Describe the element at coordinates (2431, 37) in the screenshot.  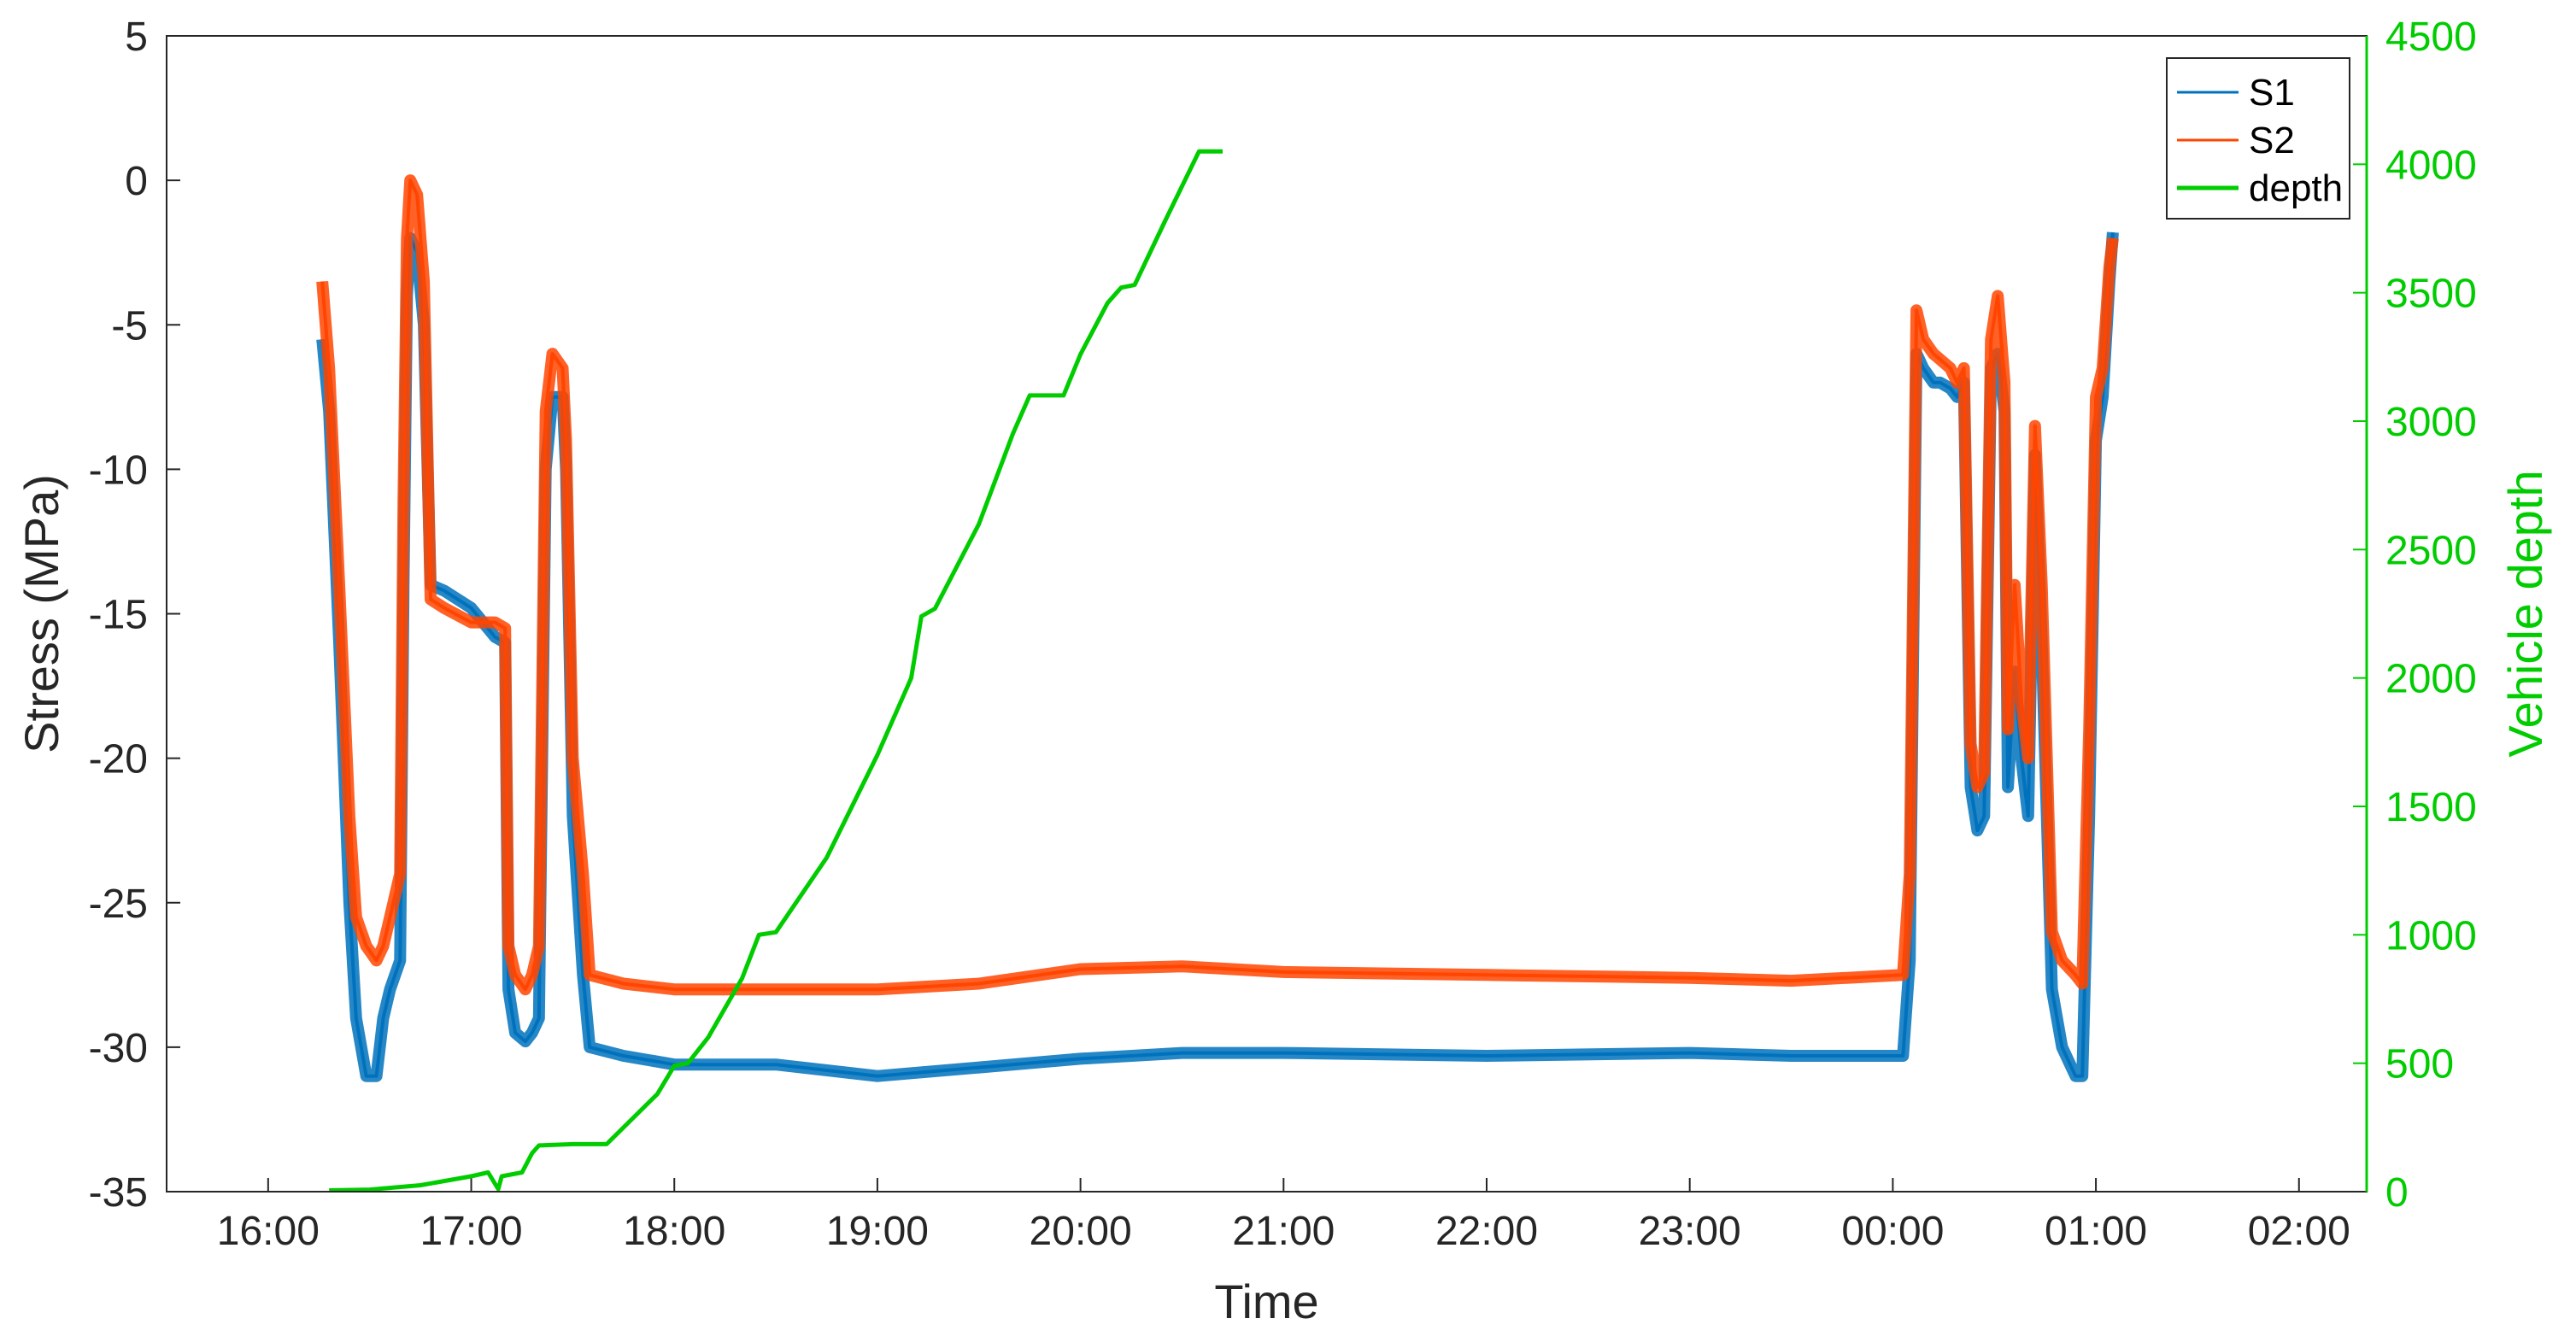
I see `right-tick-label: 4500` at that location.